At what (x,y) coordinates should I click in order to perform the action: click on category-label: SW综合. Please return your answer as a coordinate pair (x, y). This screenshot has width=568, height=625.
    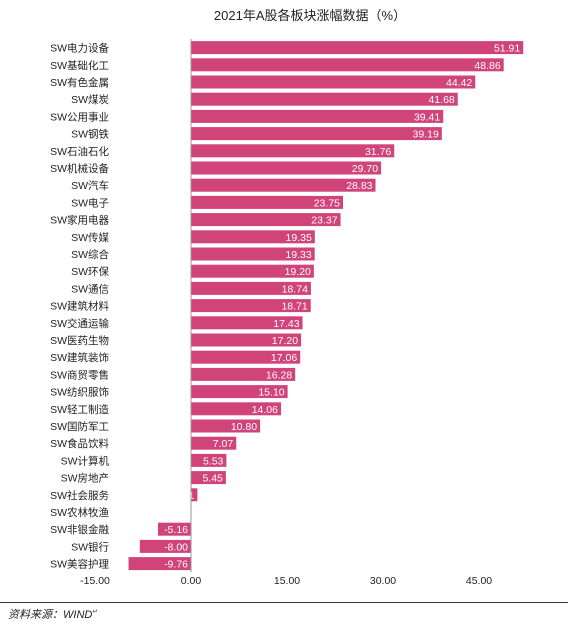
    Looking at the image, I should click on (90, 254).